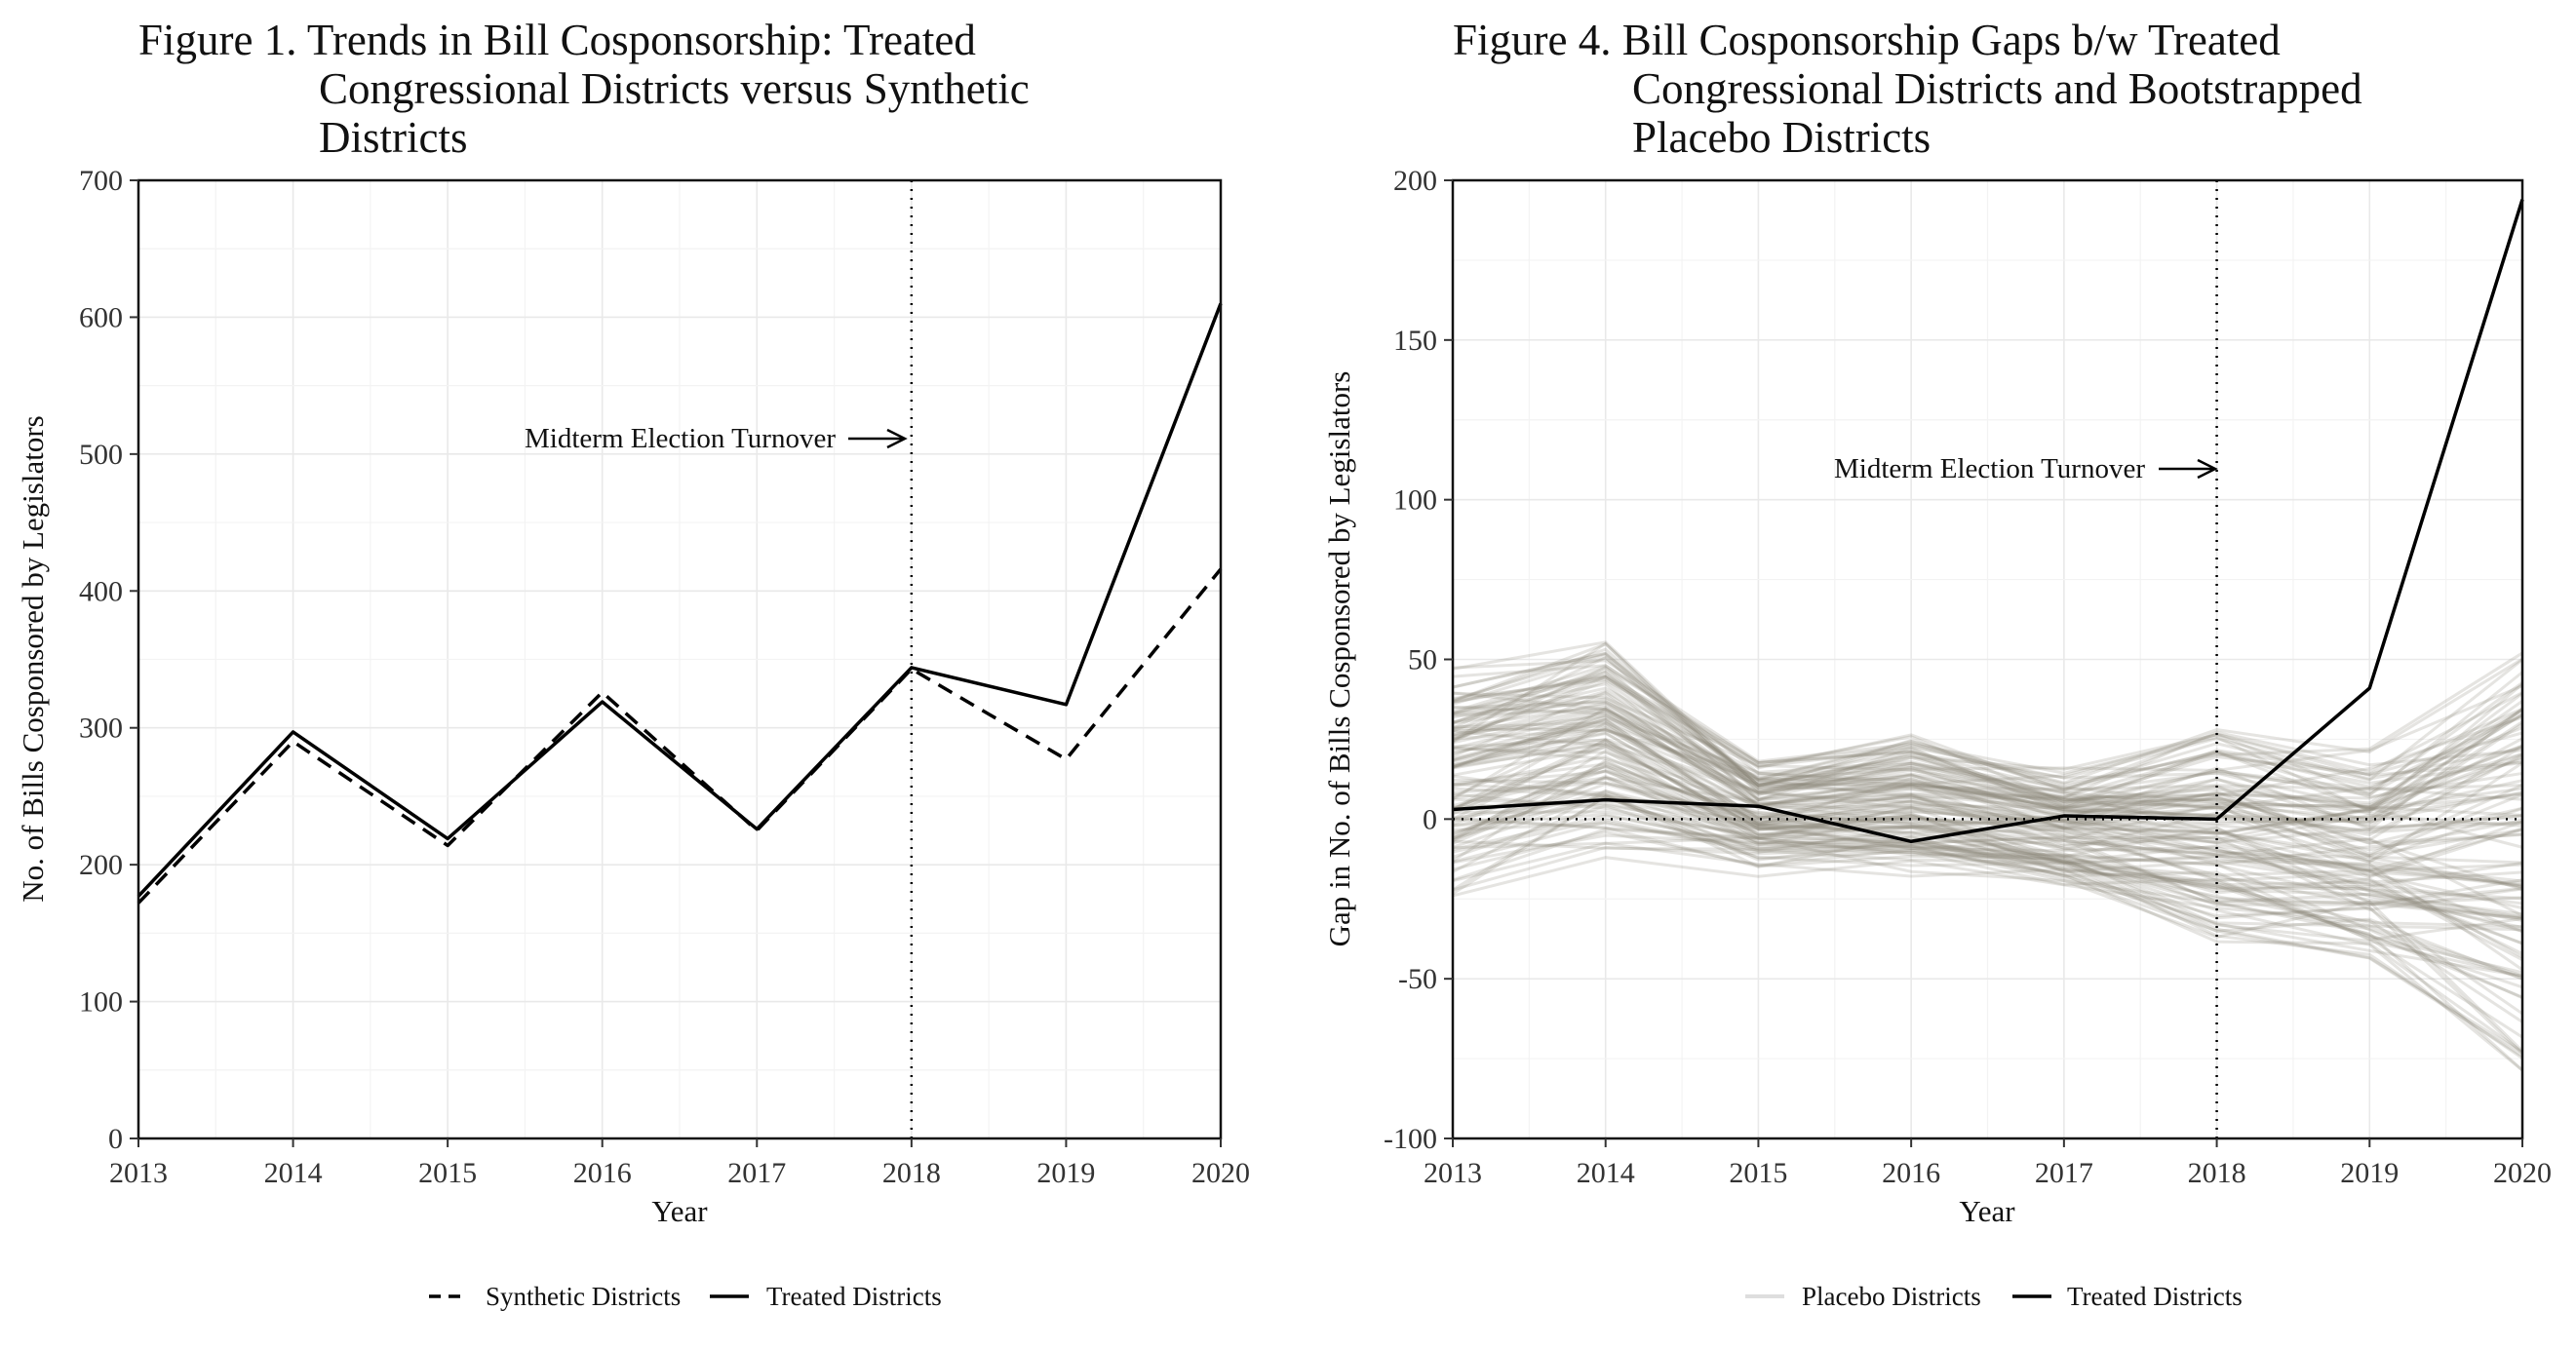 This screenshot has width=2576, height=1349. I want to click on figure-4-annotation: Midterm Election Turnover, so click(2026, 468).